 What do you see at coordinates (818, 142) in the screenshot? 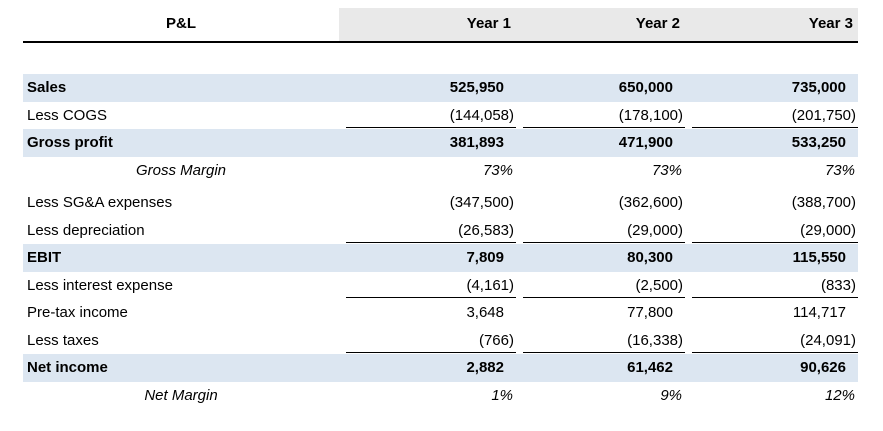
I see `gross-profit-year3: 533,250` at bounding box center [818, 142].